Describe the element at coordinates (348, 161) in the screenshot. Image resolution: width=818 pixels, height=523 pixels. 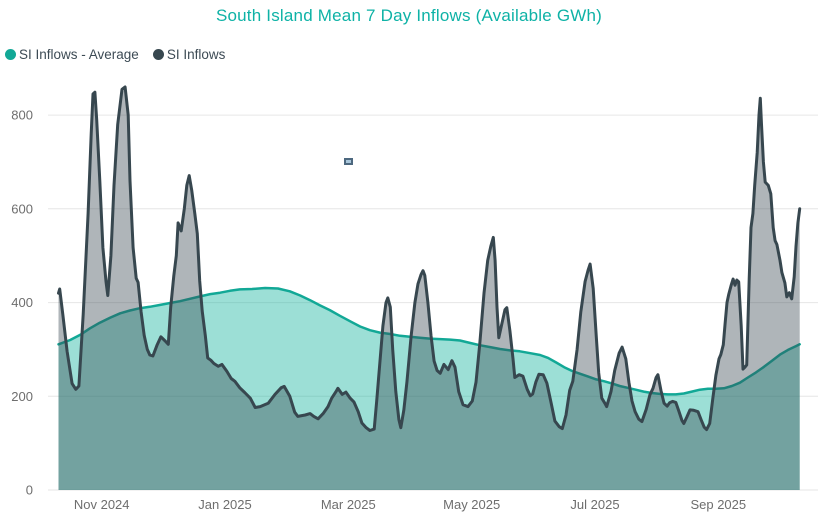
I see `chart-annotation-marker` at that location.